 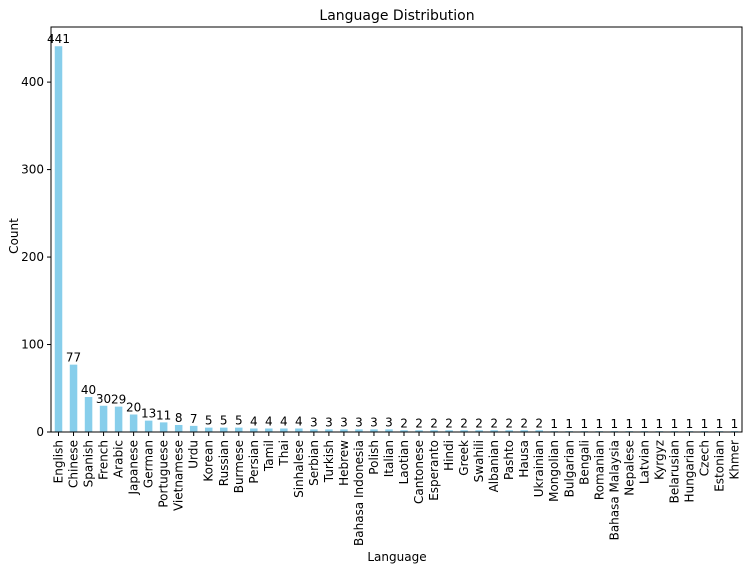 I want to click on x-tick-label: Hebrew, so click(x=344, y=463).